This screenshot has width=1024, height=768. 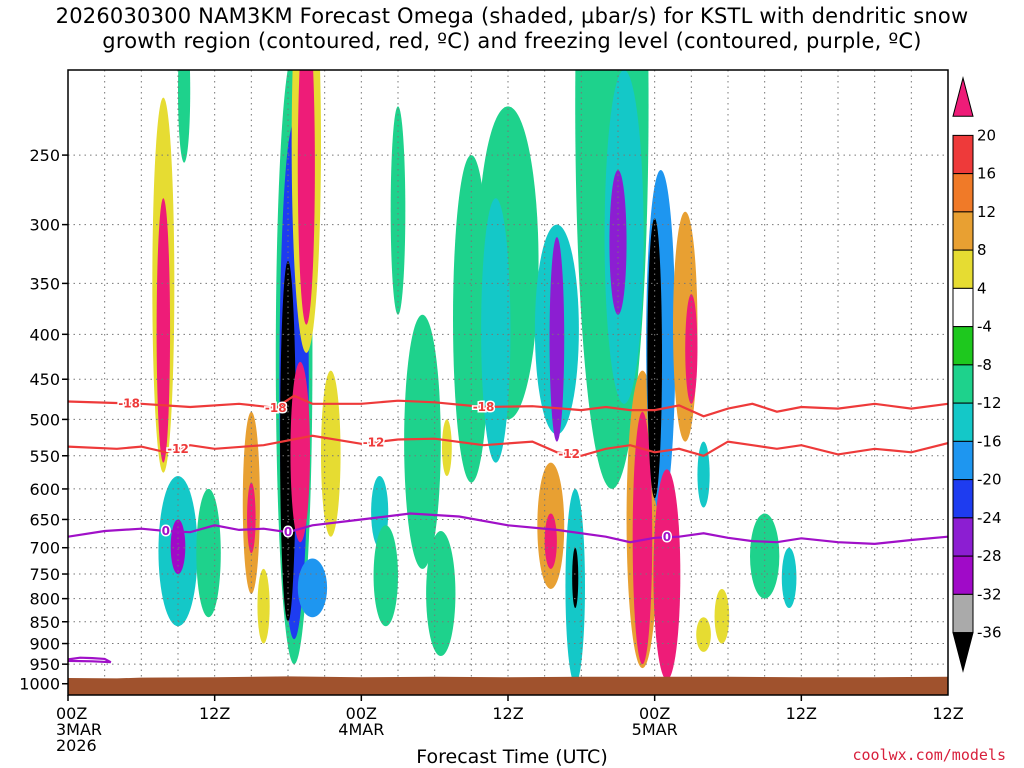 I want to click on colorbar-label: -24, so click(x=989, y=518).